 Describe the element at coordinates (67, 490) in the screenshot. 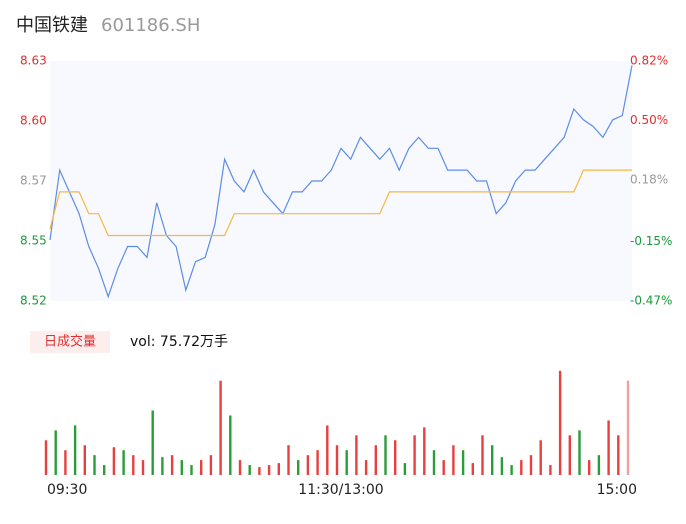

I see `x-tick-label: 09:30` at that location.